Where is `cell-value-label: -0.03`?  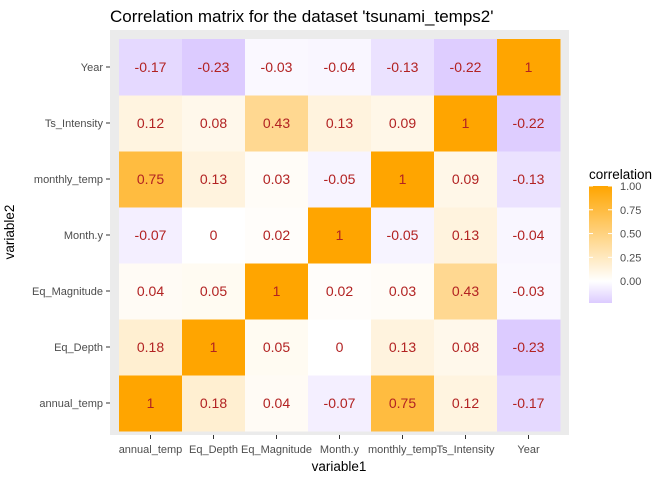
cell-value-label: -0.03 is located at coordinates (277, 67).